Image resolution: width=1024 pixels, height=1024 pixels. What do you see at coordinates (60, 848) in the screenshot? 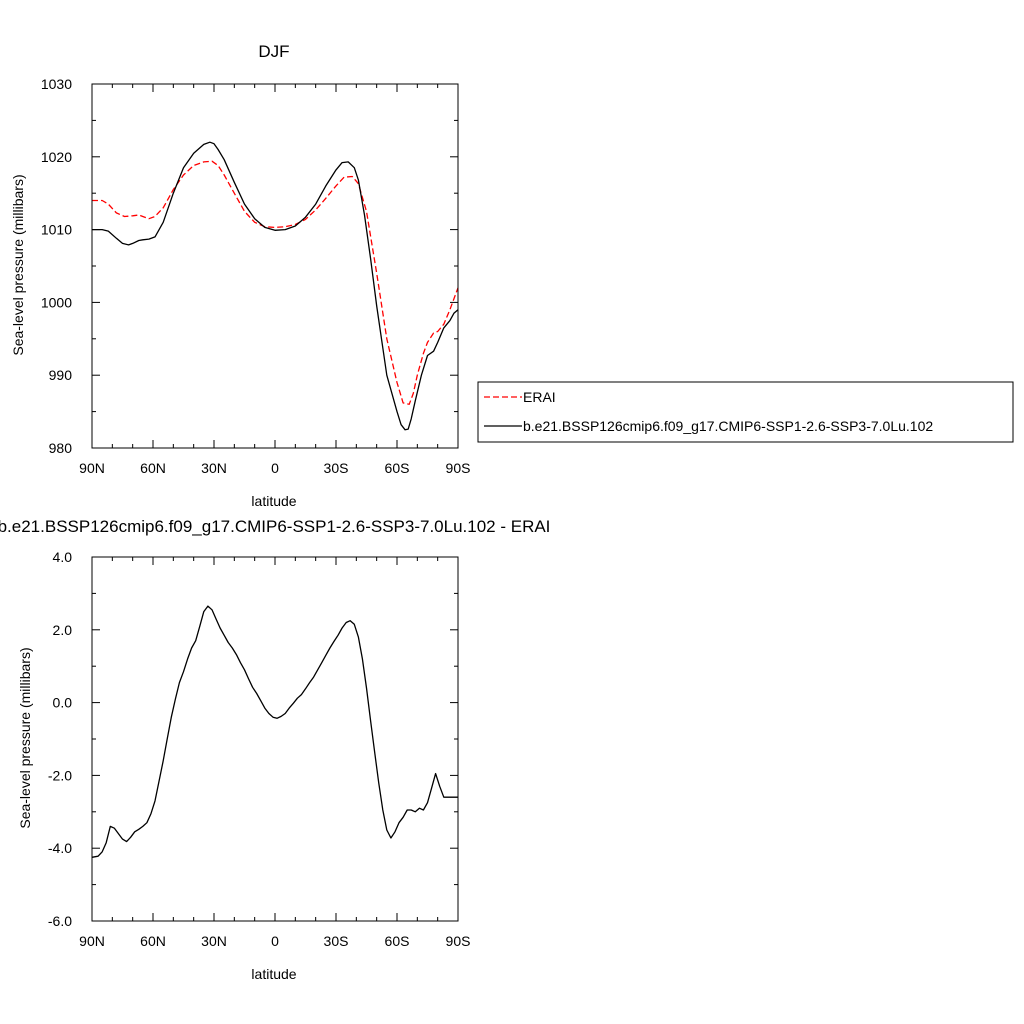
I see `bottom-y-tick-label: -4.0` at bounding box center [60, 848].